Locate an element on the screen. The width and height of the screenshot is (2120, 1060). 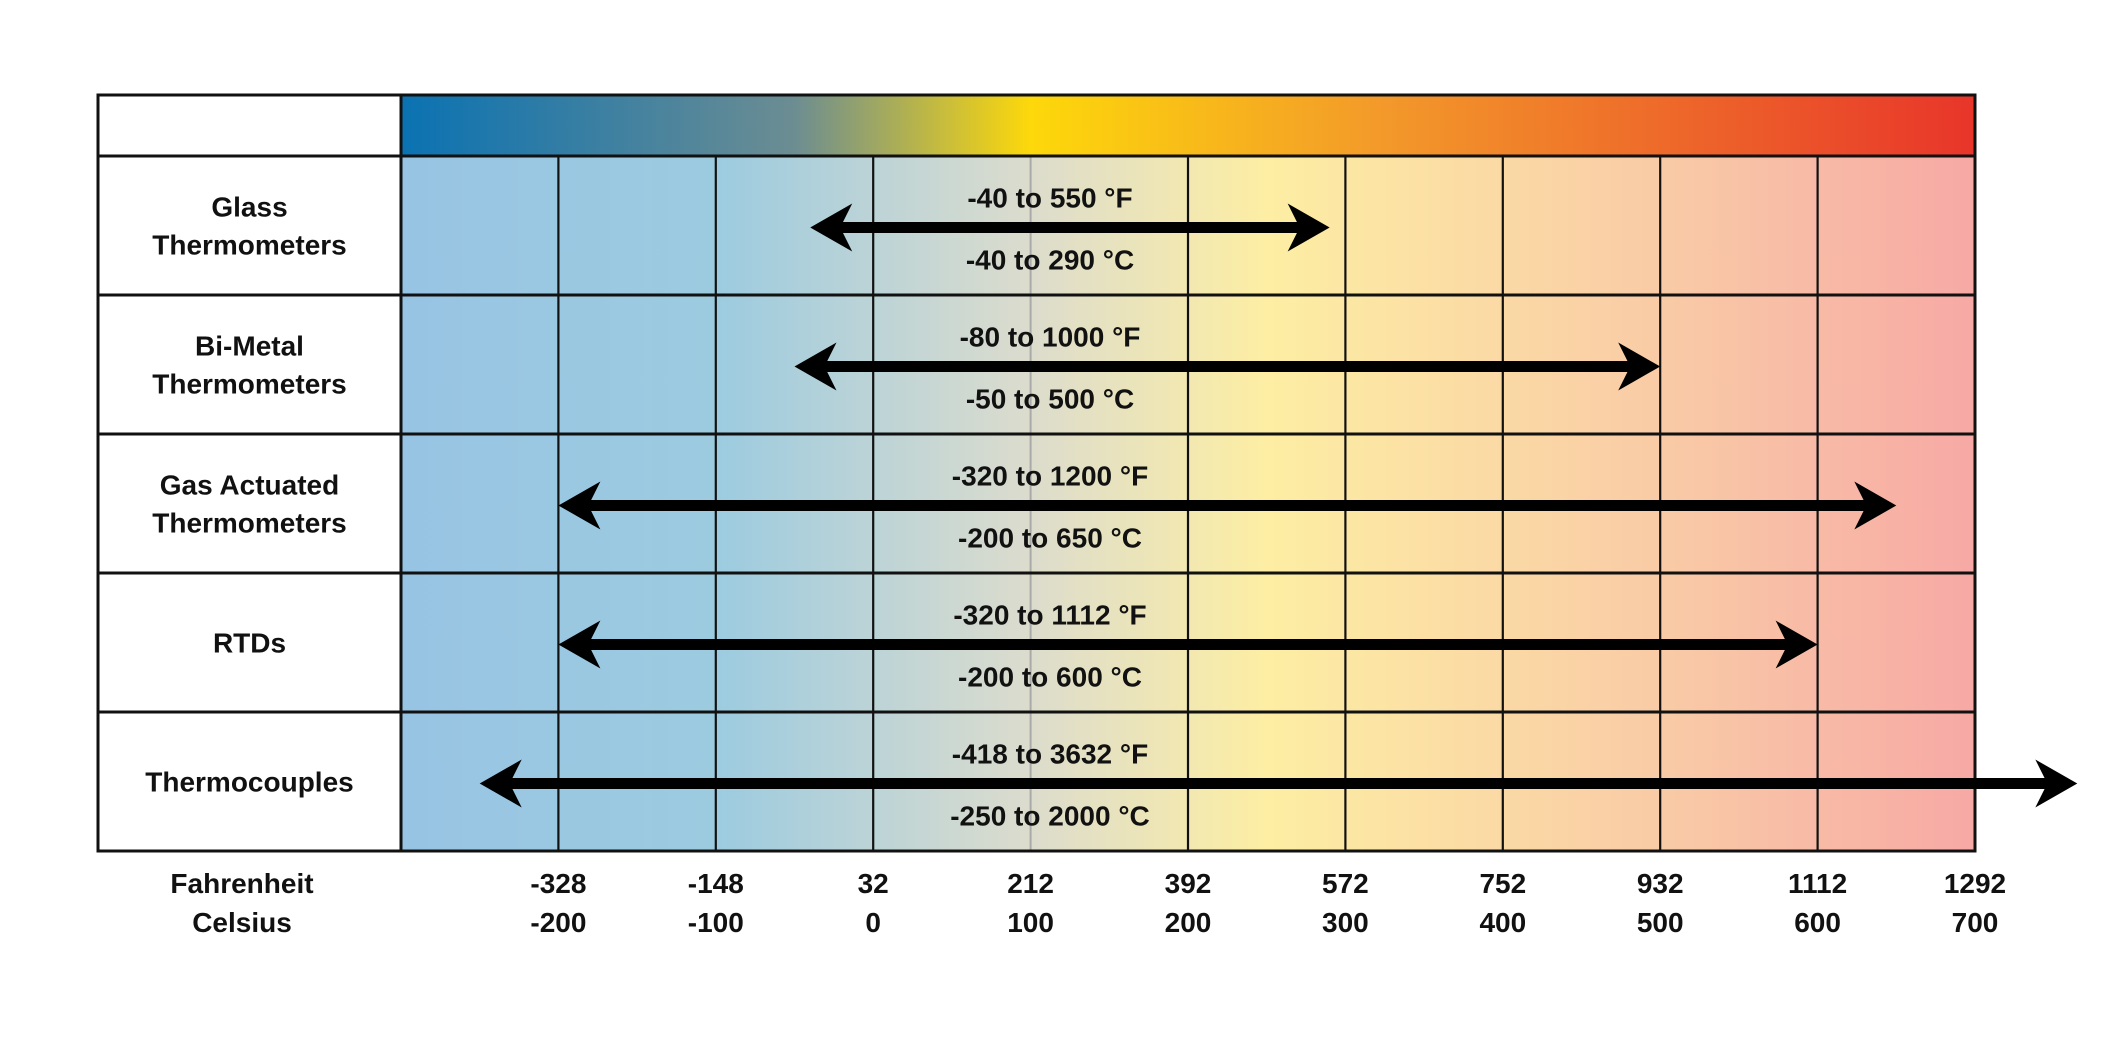
row-label-line: Bi-Metal is located at coordinates (249, 346).